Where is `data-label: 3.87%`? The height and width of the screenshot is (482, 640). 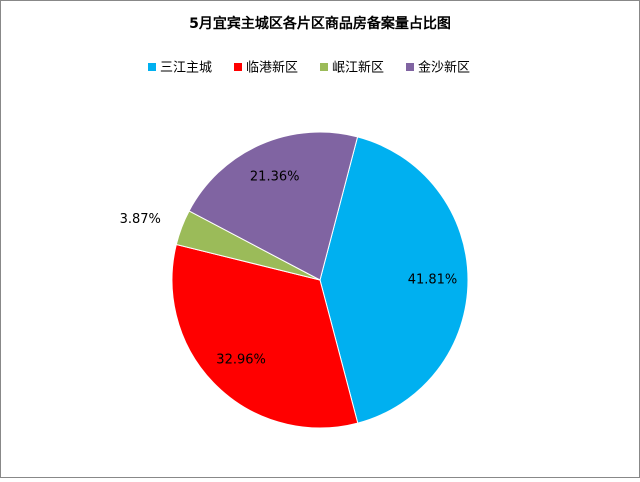 data-label: 3.87% is located at coordinates (140, 219).